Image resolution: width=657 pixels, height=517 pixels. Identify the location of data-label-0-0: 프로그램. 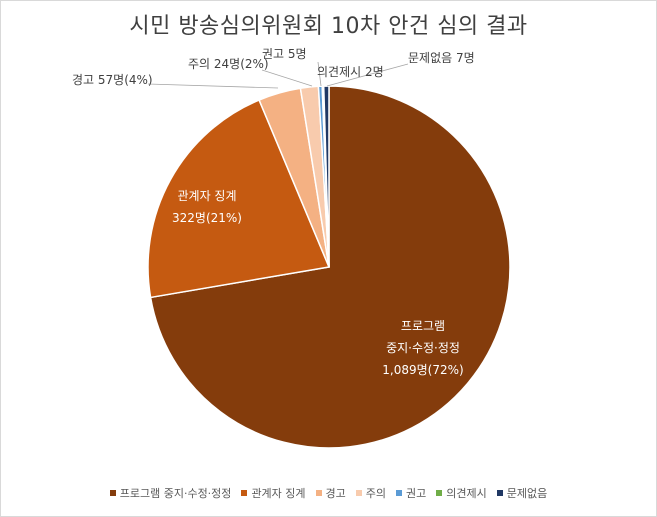
(423, 326).